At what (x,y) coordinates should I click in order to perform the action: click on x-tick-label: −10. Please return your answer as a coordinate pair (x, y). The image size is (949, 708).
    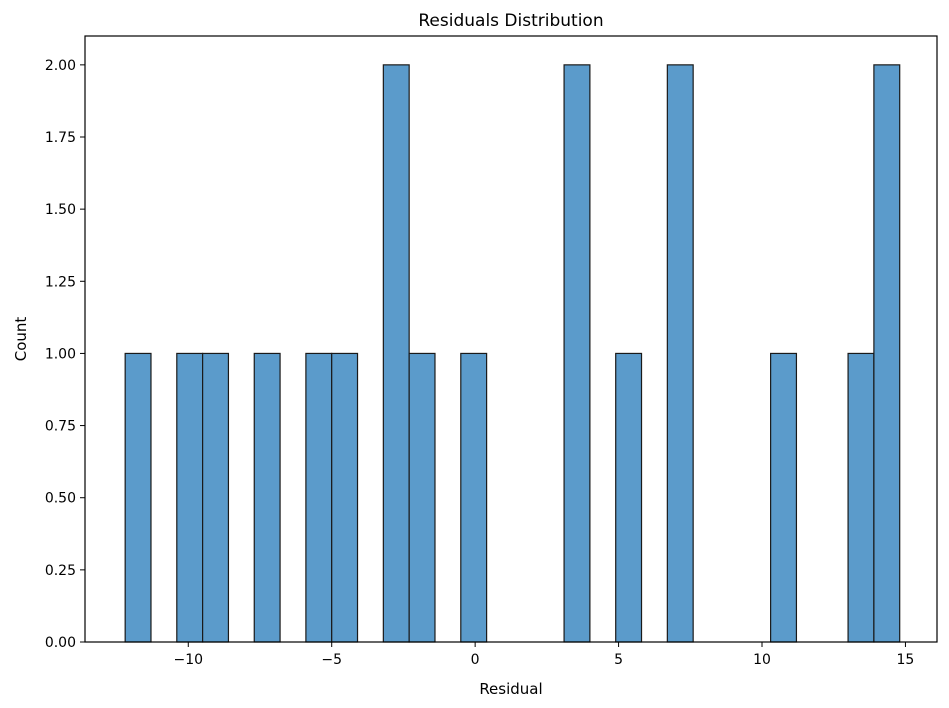
    Looking at the image, I should click on (188, 660).